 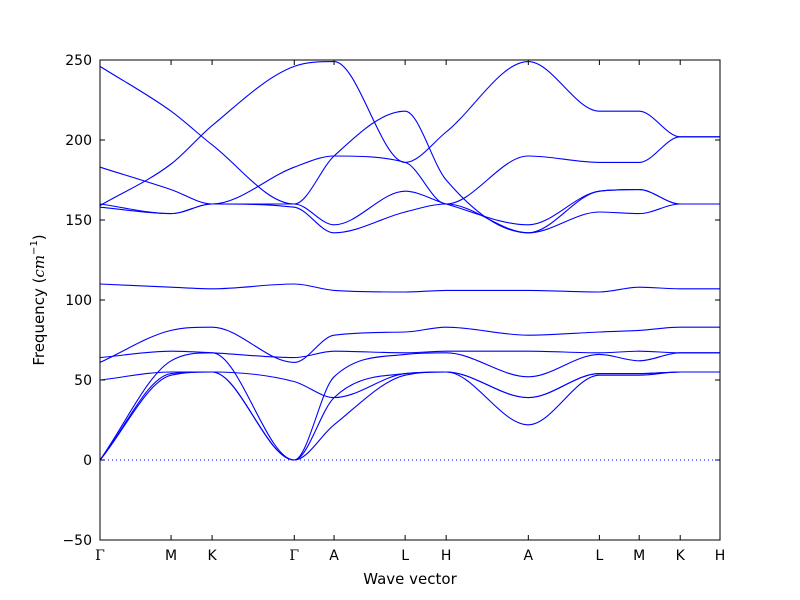 I want to click on y-tick-label: 250, so click(x=78, y=61).